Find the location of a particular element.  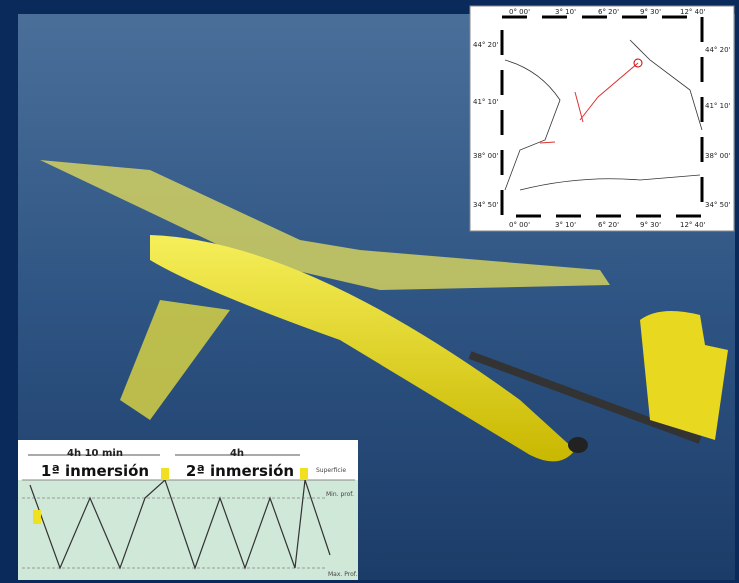

surface-label: Superficie is located at coordinates (331, 470).